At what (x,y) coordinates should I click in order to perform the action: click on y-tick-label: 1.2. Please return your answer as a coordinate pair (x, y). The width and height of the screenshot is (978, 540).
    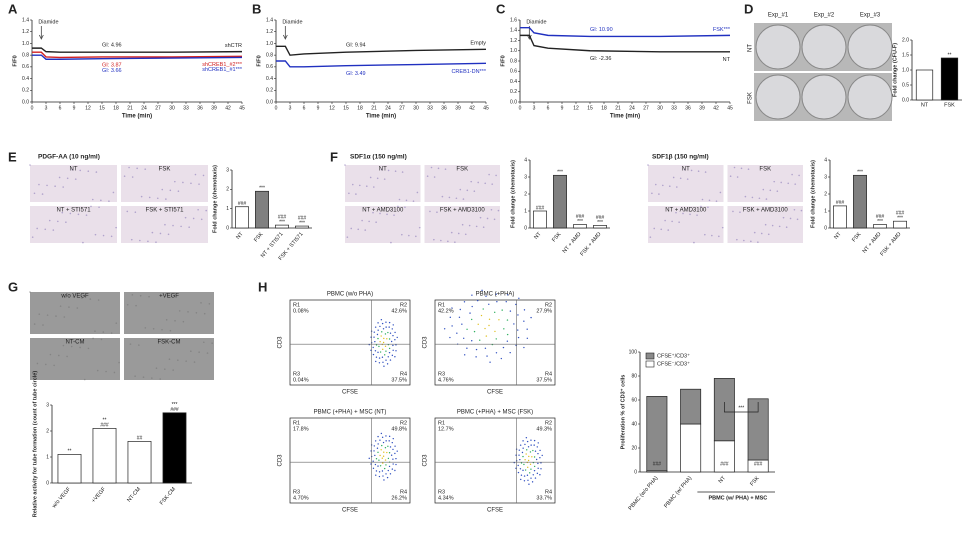
    Looking at the image, I should click on (25, 32).